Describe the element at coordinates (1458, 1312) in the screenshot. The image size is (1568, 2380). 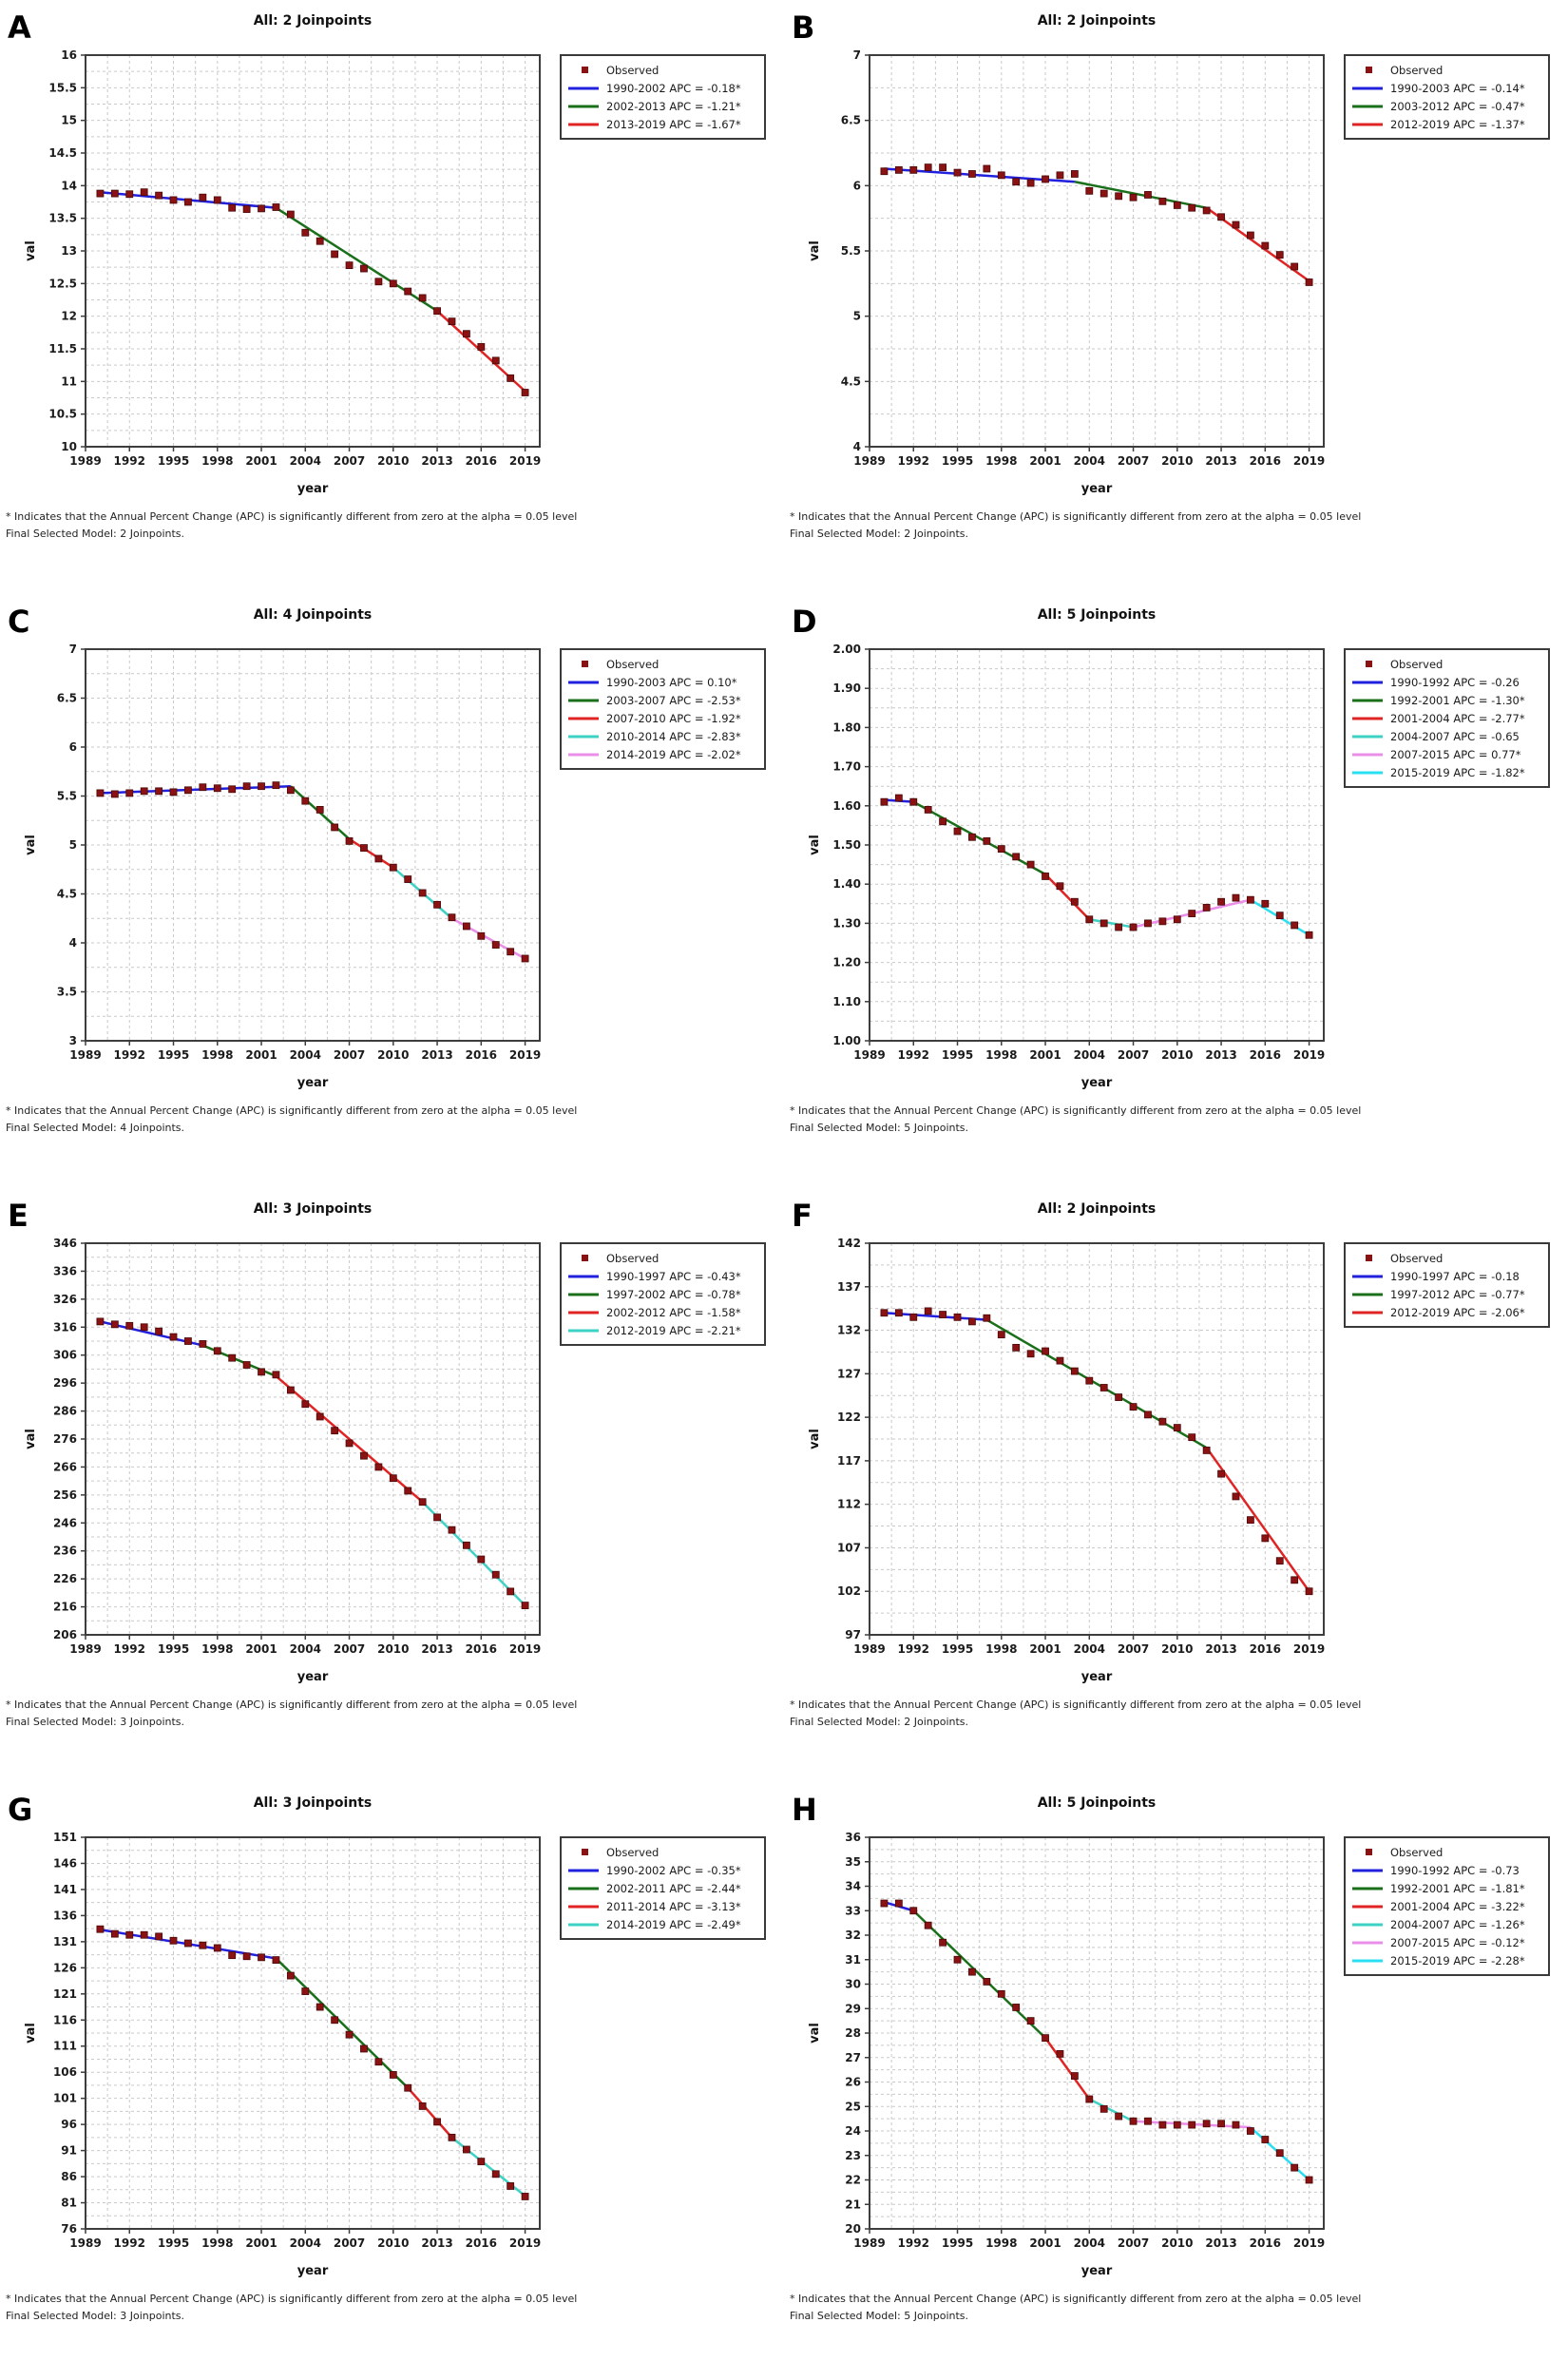
I see `legend-entry-label: 2012-2019 APC = -2.06*` at that location.